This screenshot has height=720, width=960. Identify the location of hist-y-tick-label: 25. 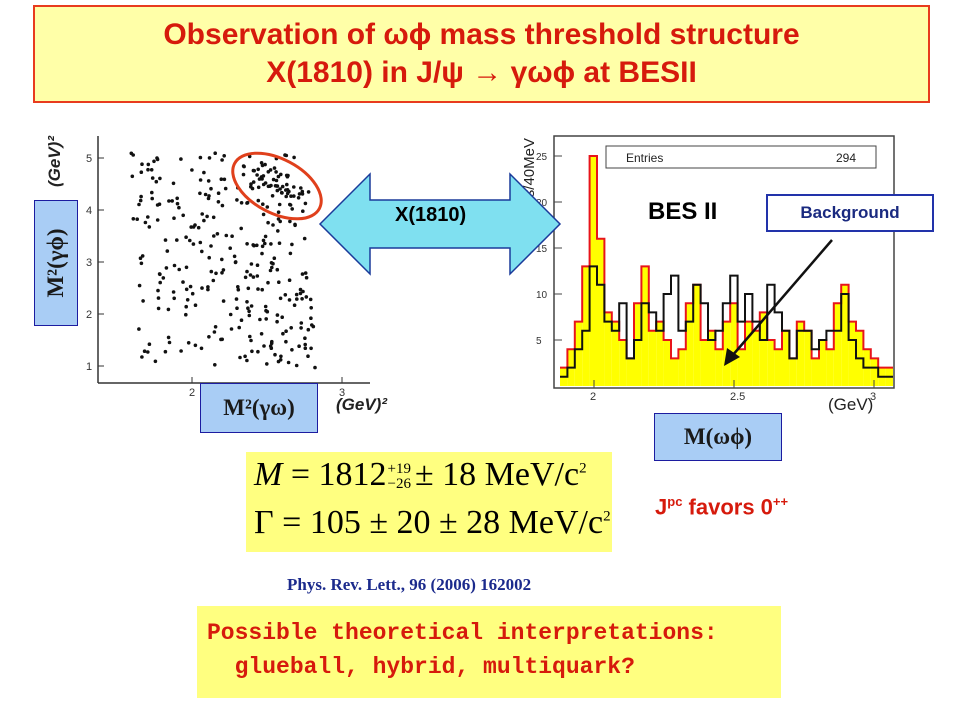
(542, 157).